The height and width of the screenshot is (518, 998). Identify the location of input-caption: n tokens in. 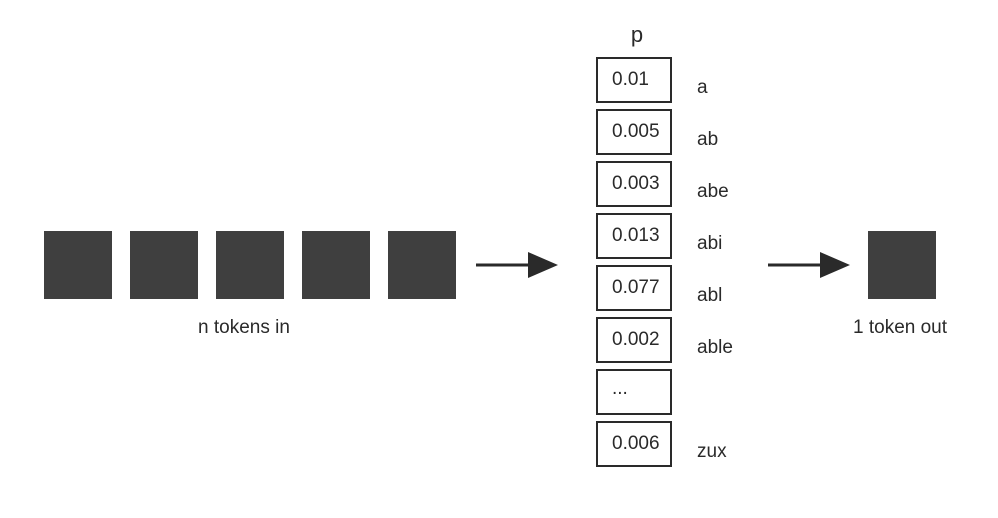
(244, 327).